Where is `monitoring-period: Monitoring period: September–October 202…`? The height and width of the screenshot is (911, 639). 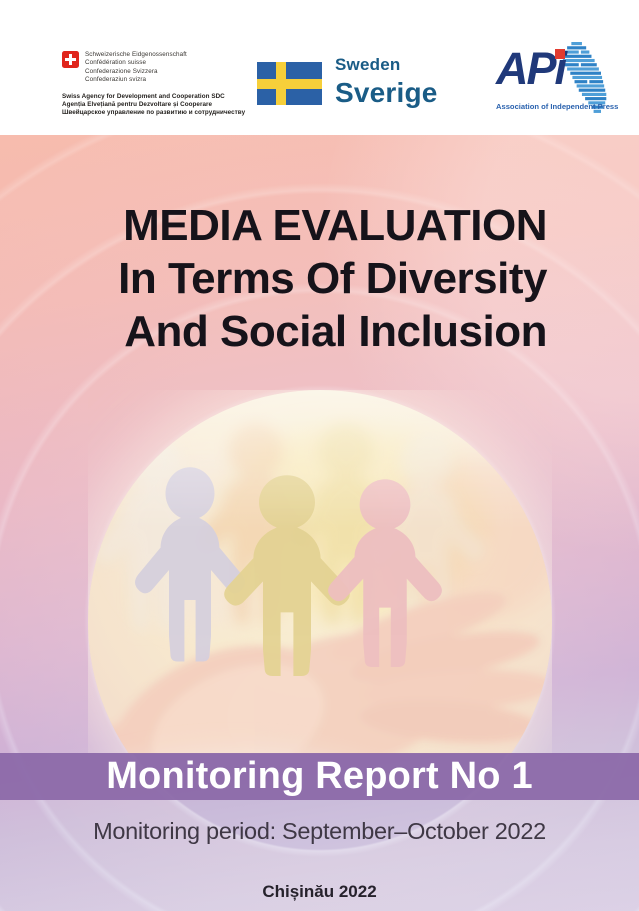 monitoring-period: Monitoring period: September–October 202… is located at coordinates (319, 831).